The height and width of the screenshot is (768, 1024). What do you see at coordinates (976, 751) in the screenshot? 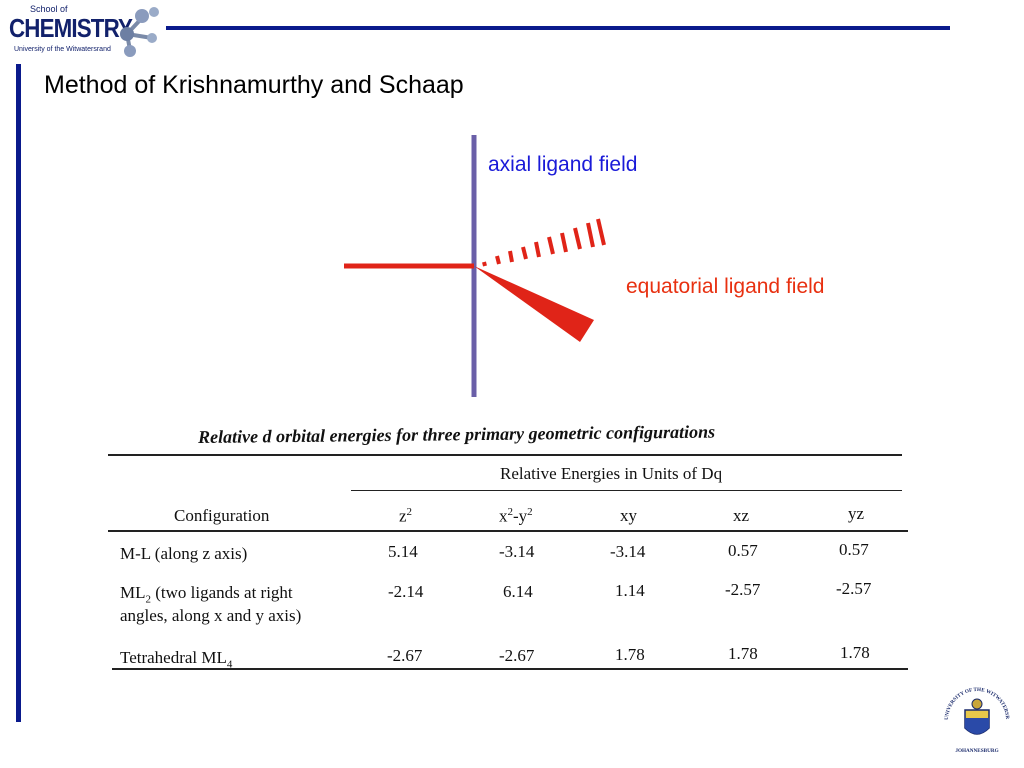
I see `seal-bottom-text: JOHANNESBURG` at bounding box center [976, 751].